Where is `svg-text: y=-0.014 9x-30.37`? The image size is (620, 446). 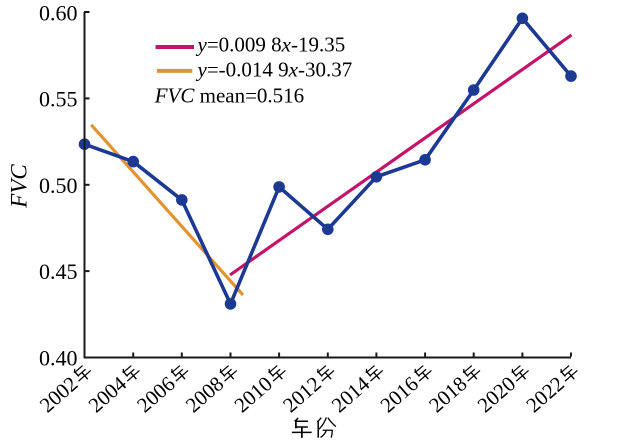
svg-text: y=-0.014 9x-30.37 is located at coordinates (274, 70).